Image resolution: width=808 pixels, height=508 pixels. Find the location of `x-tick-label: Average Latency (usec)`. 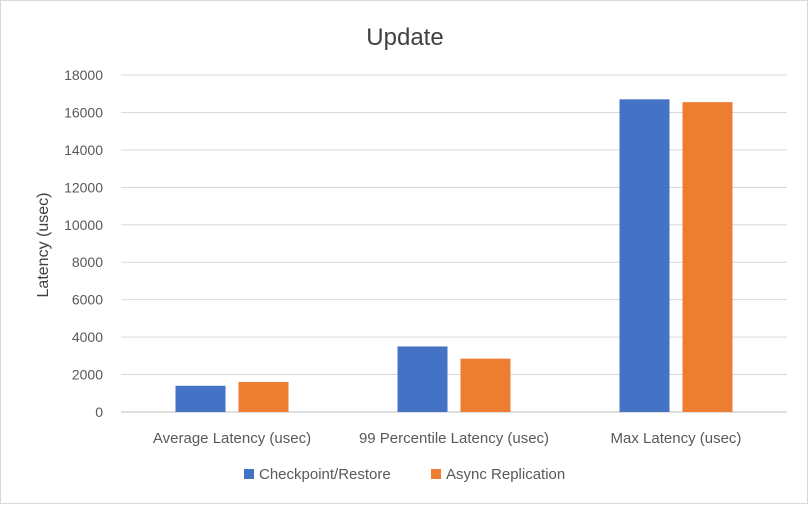

x-tick-label: Average Latency (usec) is located at coordinates (232, 438).